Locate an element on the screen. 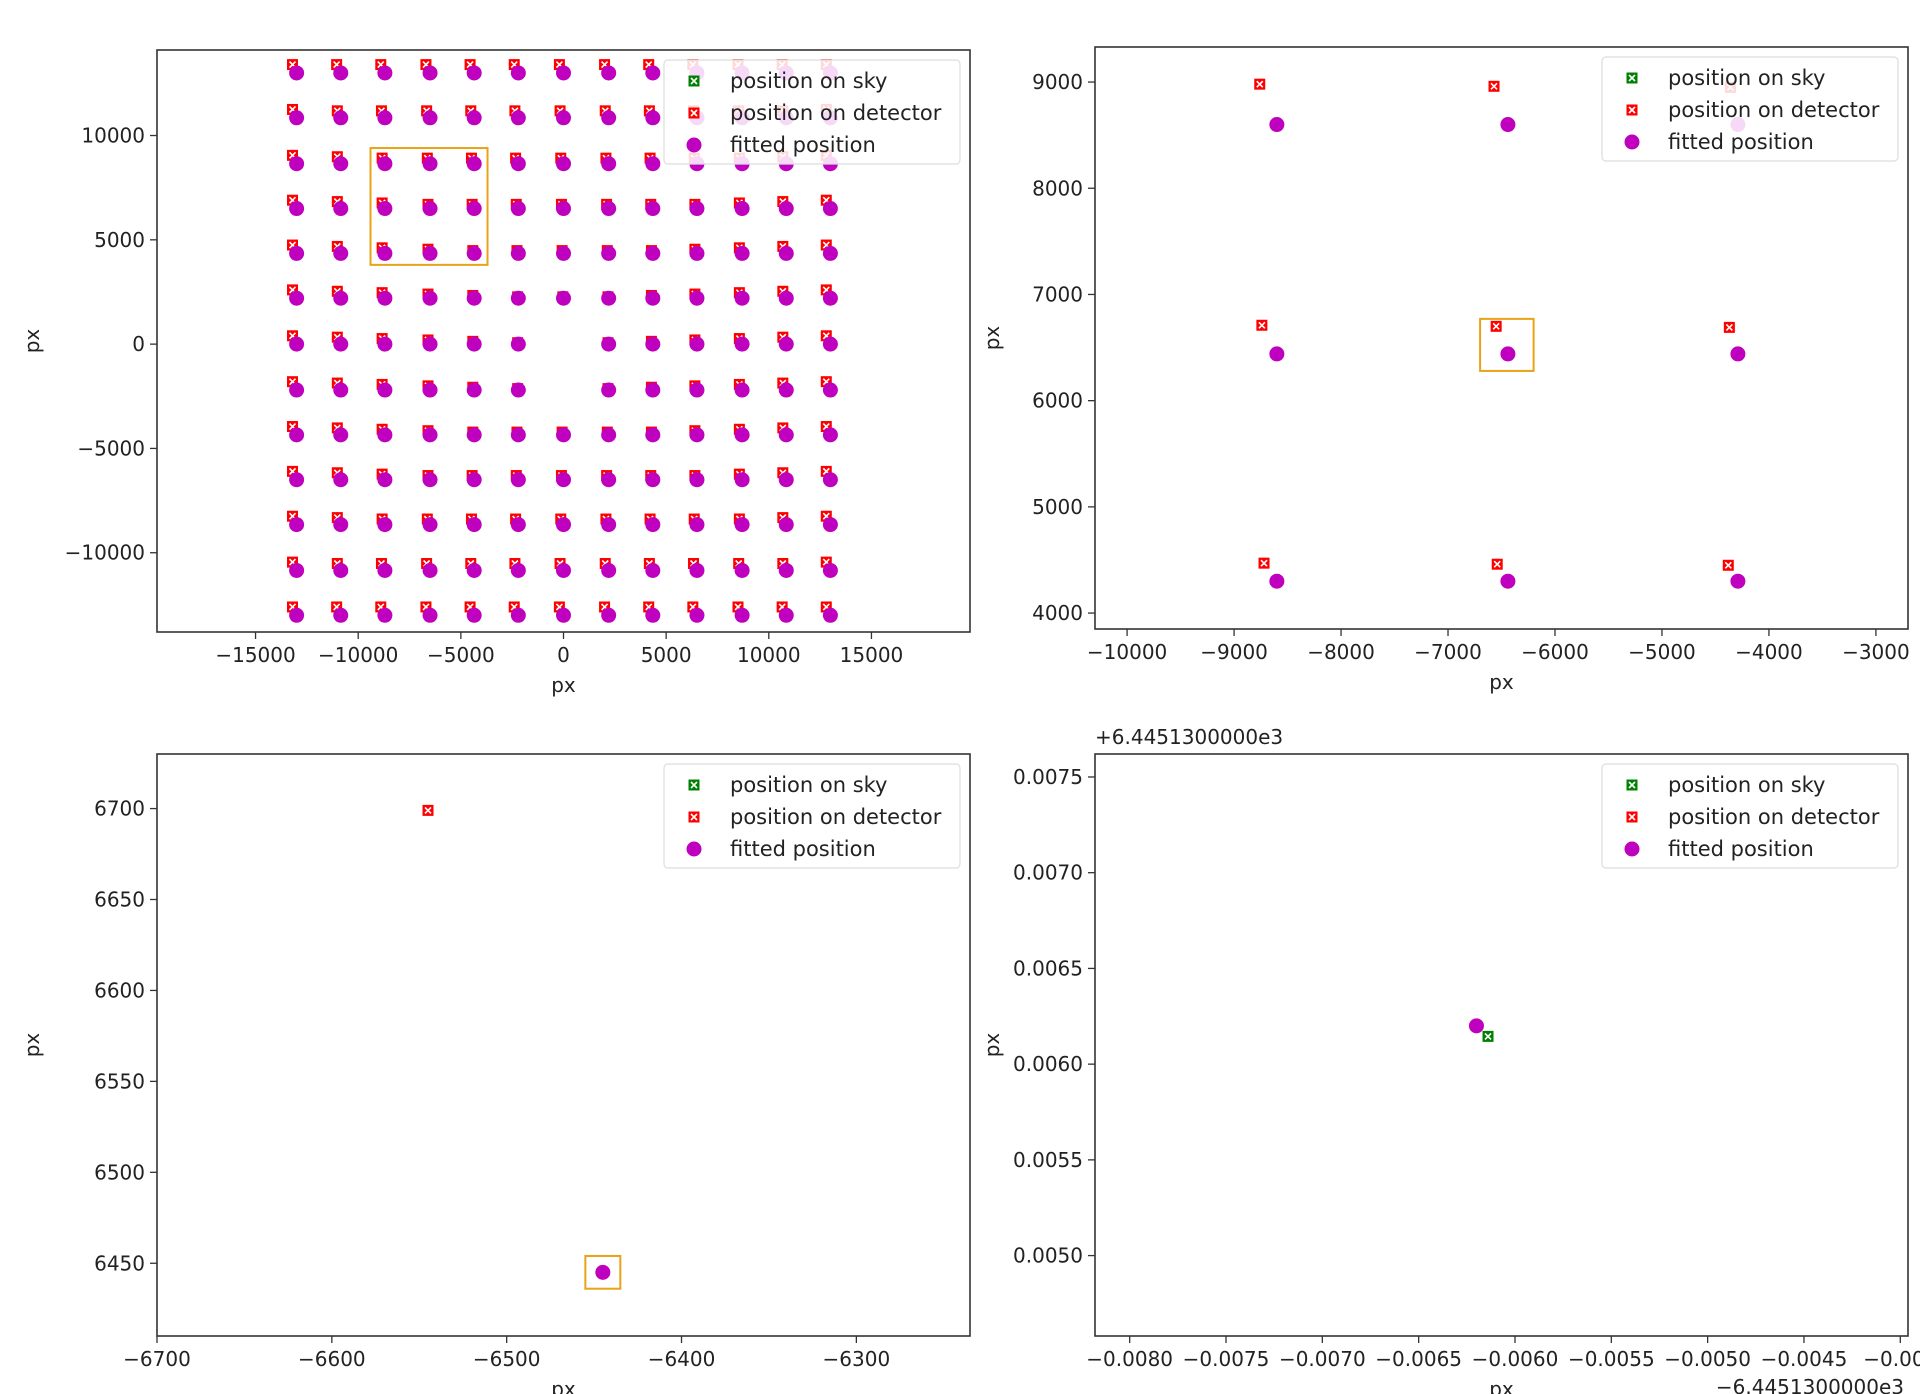 The height and width of the screenshot is (1394, 1920). legend-label: position on sky is located at coordinates (808, 785).